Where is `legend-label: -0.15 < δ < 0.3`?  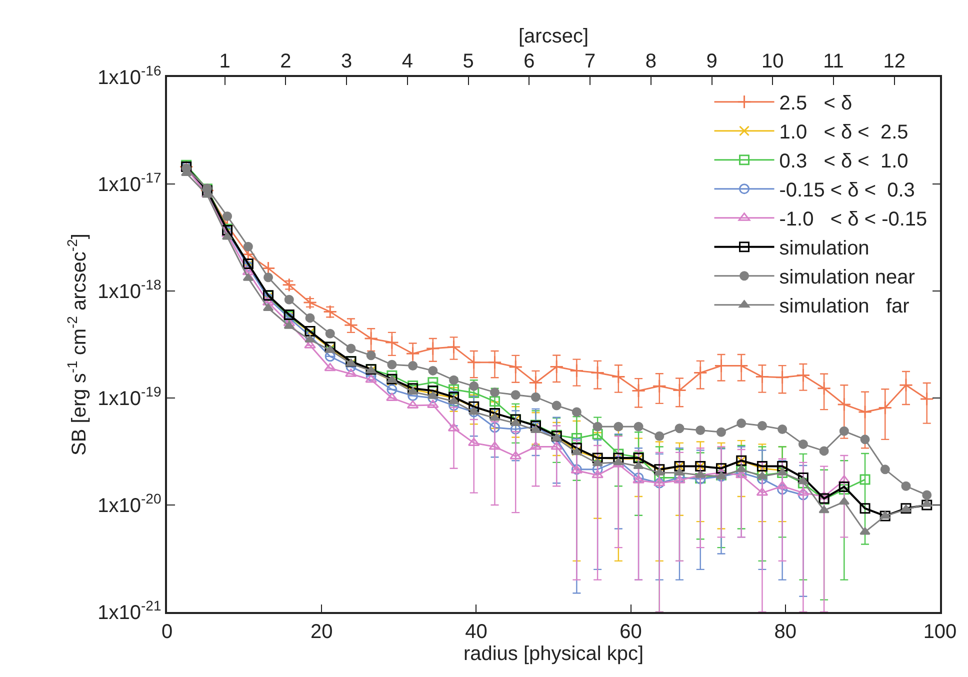 legend-label: -0.15 < δ < 0.3 is located at coordinates (847, 191).